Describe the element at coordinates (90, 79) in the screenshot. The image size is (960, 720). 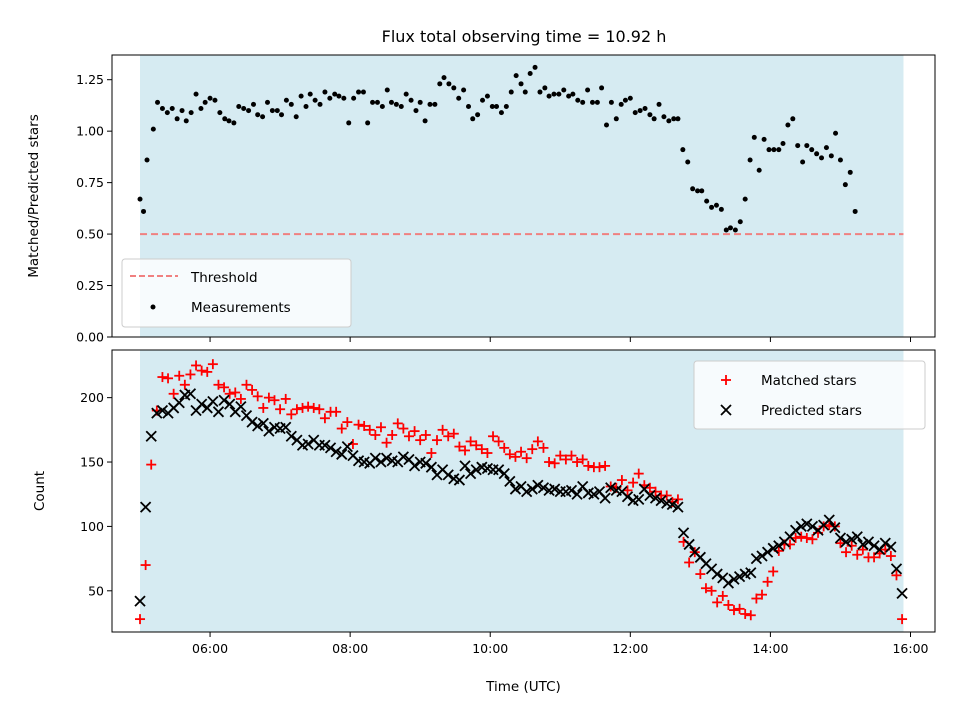
I see `ratio-y-tick-label: 1.25` at that location.